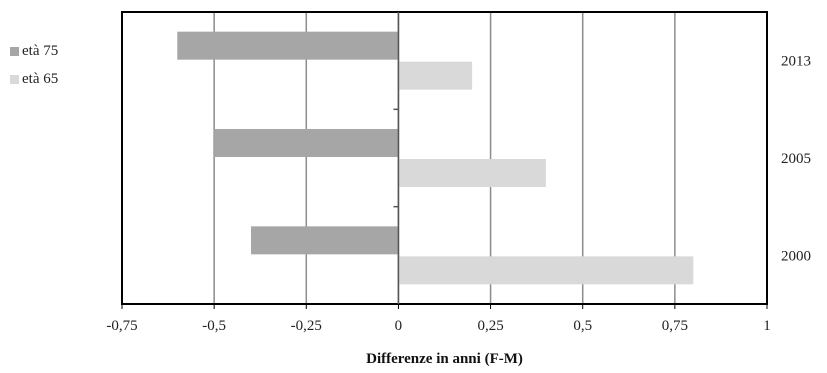  What do you see at coordinates (444, 359) in the screenshot?
I see `x-axis-title: Differenze in anni (F-M)` at bounding box center [444, 359].